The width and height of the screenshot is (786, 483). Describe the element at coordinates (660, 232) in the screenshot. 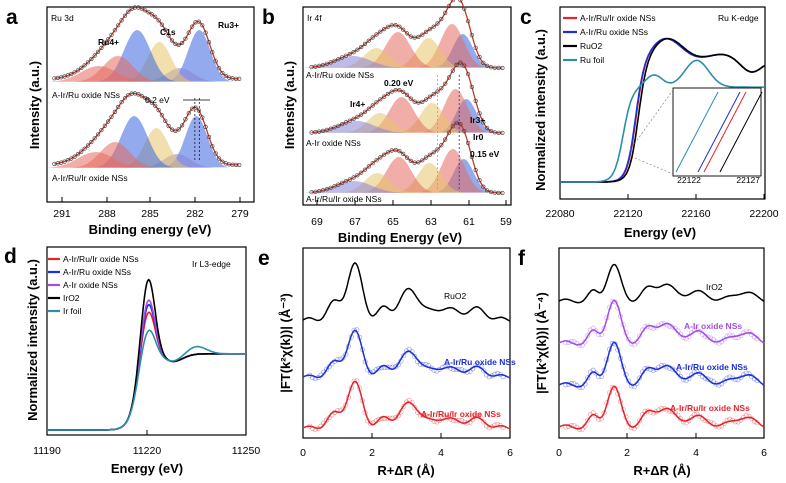

I see `panel-c-xlabel: Energy (eV)` at that location.